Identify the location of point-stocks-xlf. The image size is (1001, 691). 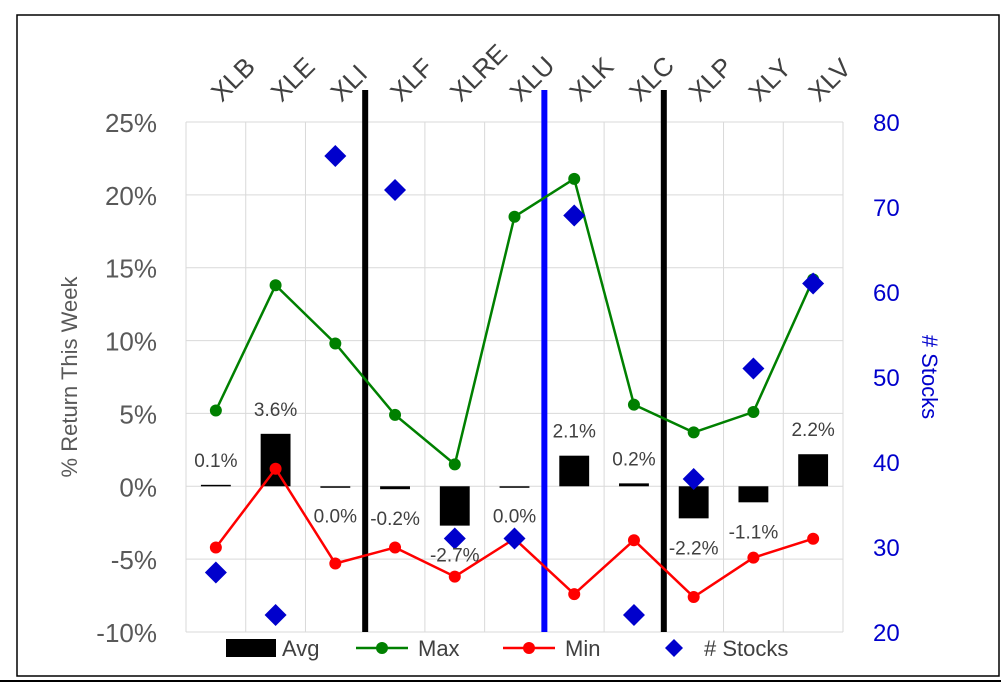
(395, 190).